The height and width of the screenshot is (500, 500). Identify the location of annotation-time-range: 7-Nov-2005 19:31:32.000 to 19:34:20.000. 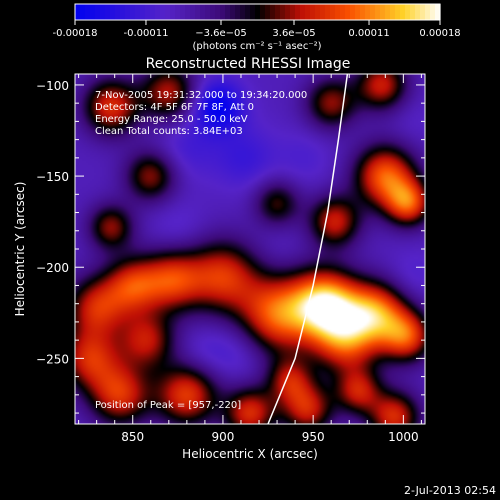
(201, 95).